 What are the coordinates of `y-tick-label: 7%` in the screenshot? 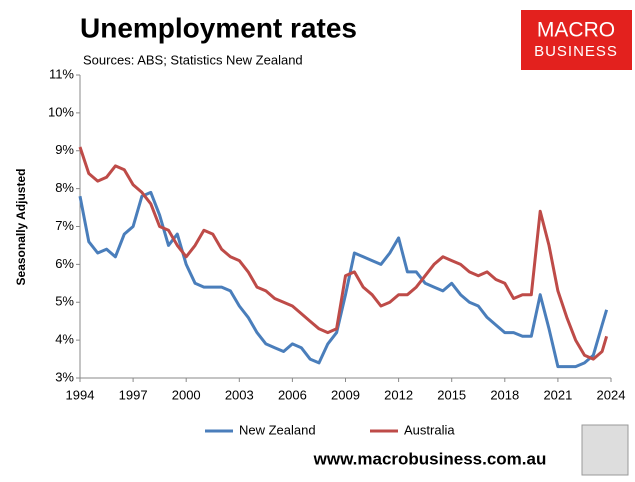 It's located at (64, 225).